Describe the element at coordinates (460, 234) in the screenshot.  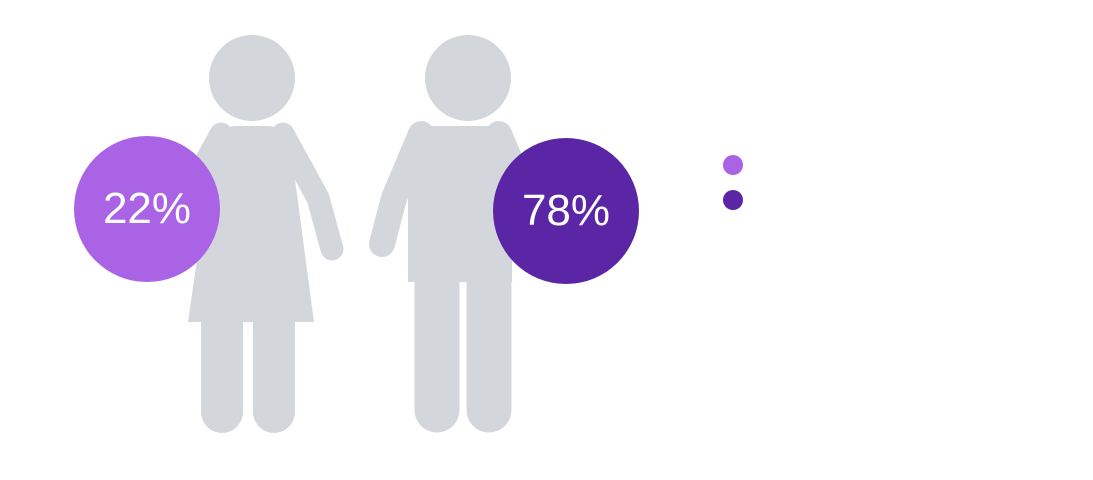
I see `man-icon` at that location.